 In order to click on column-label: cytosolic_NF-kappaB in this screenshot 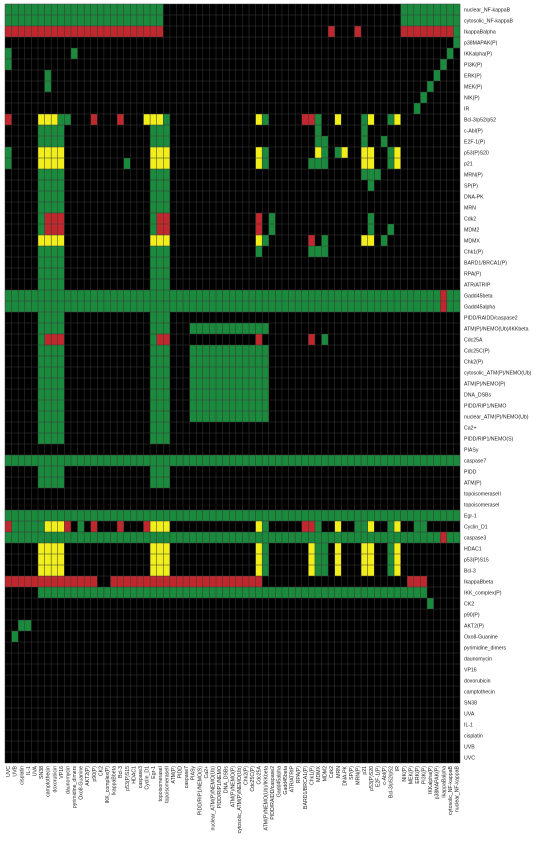, I will do `click(451, 790)`.